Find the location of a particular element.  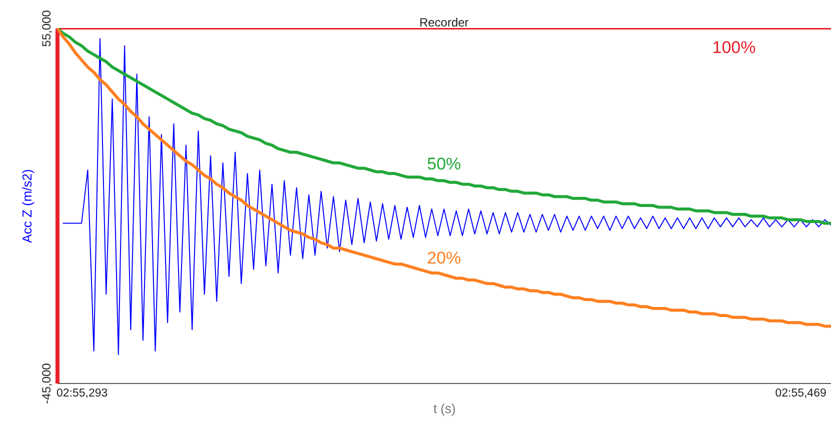

chart-title: Recorder is located at coordinates (444, 23).